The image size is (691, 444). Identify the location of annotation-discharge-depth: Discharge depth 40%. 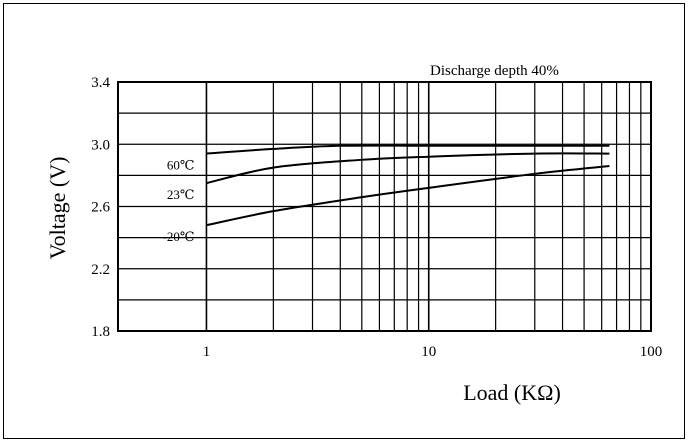
(494, 71).